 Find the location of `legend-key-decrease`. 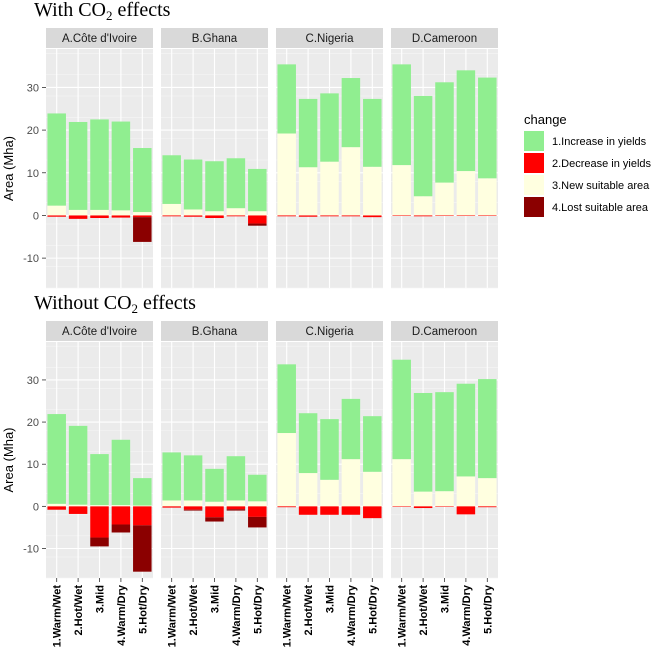

legend-key-decrease is located at coordinates (534, 163).